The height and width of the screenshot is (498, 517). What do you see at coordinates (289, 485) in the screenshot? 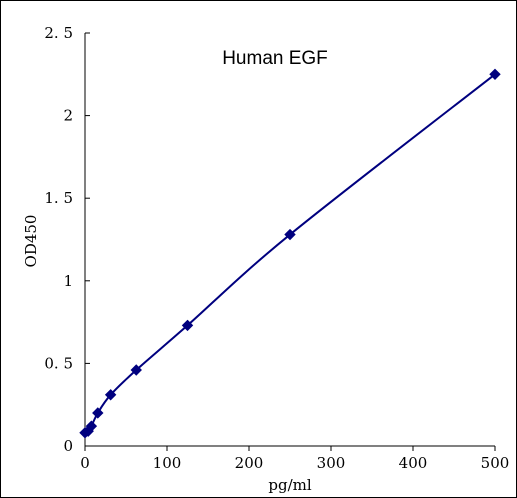
I see `x-axis-title: pg/ml` at bounding box center [289, 485].